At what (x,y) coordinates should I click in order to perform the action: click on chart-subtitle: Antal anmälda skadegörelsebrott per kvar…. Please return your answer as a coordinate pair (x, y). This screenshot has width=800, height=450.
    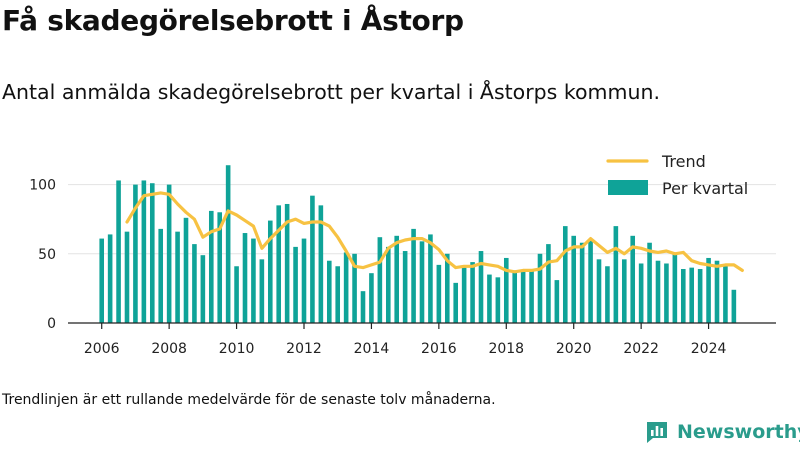
    Looking at the image, I should click on (331, 92).